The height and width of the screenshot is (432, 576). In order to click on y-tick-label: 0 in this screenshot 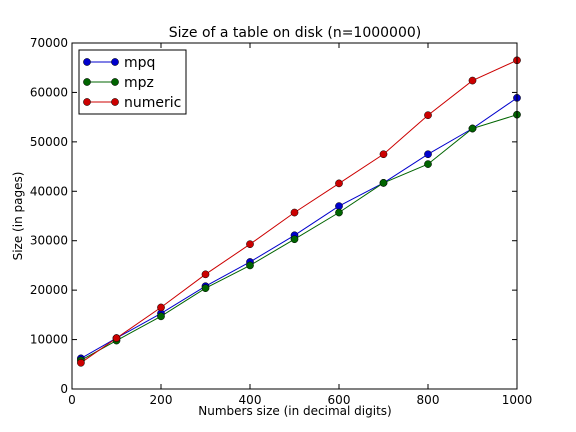, I will do `click(64, 389)`.